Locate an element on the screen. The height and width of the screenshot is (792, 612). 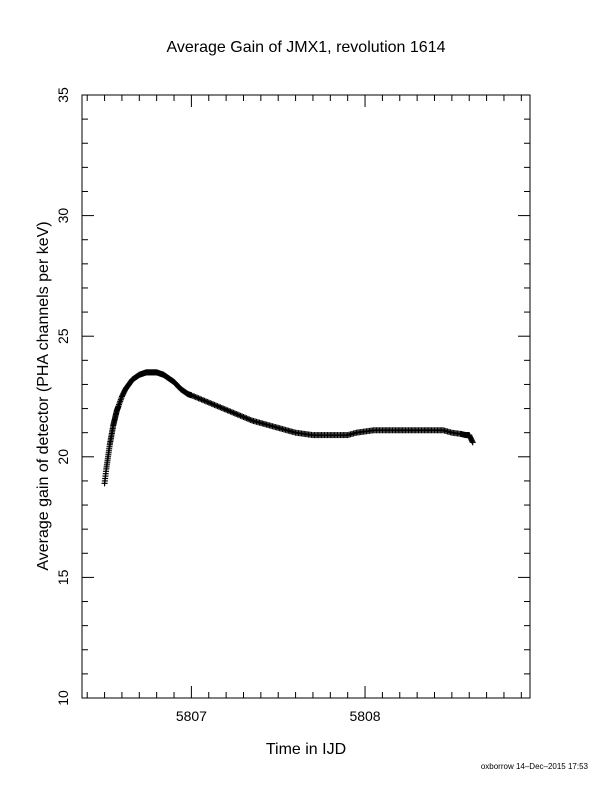
y-tick-label: 20 is located at coordinates (63, 457).